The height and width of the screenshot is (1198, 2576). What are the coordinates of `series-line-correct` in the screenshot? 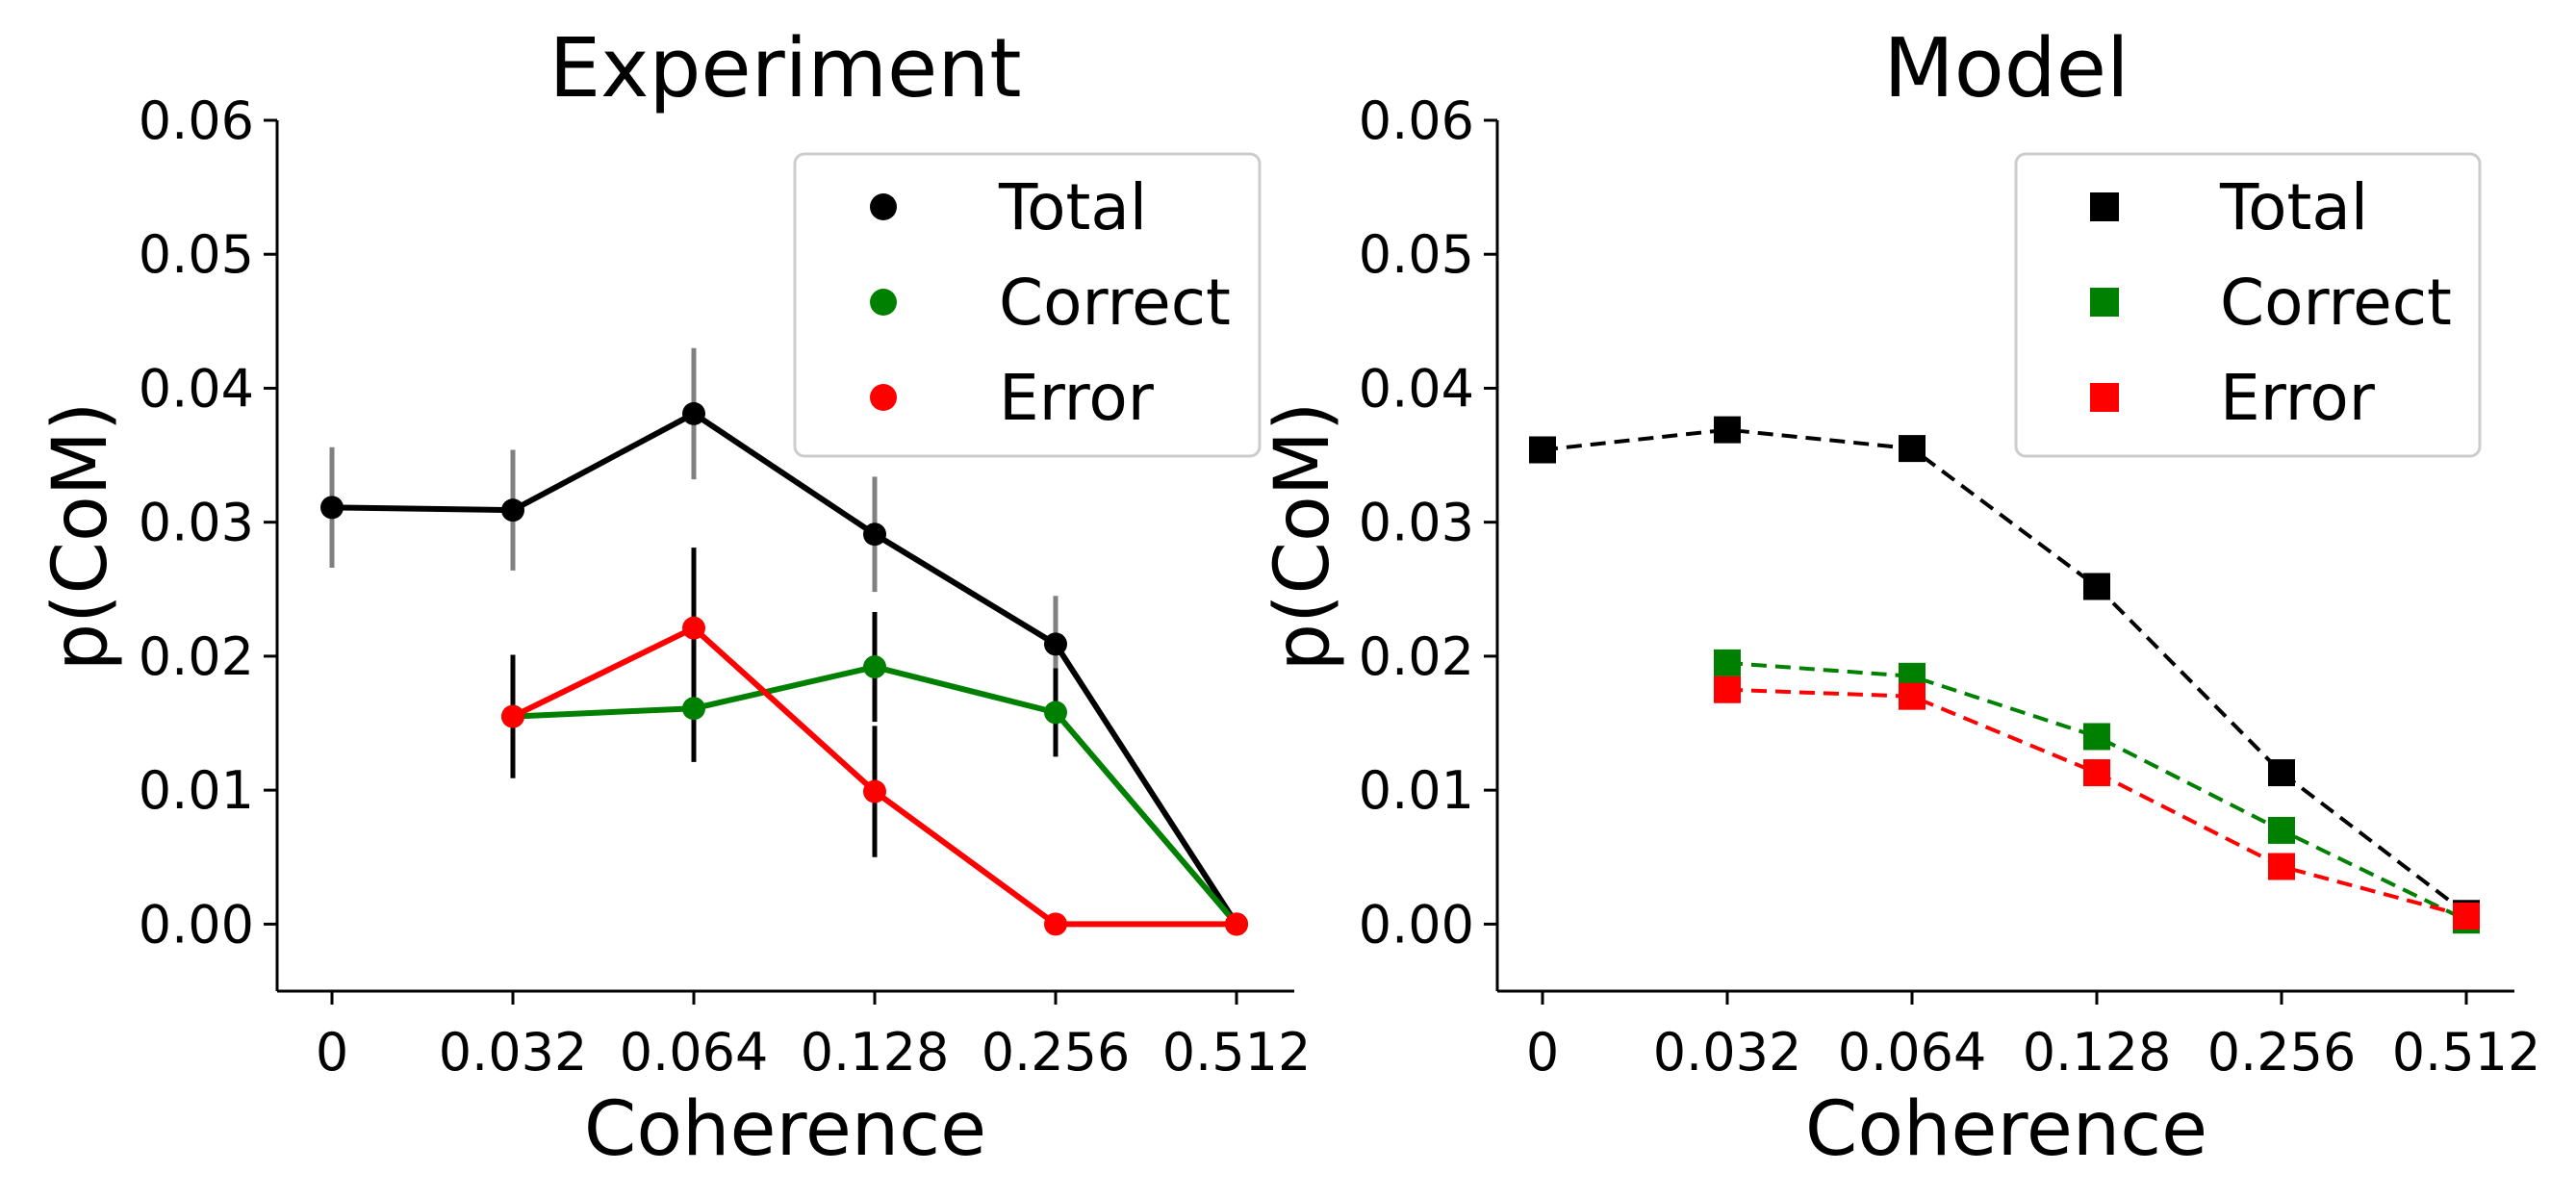 It's located at (2096, 792).